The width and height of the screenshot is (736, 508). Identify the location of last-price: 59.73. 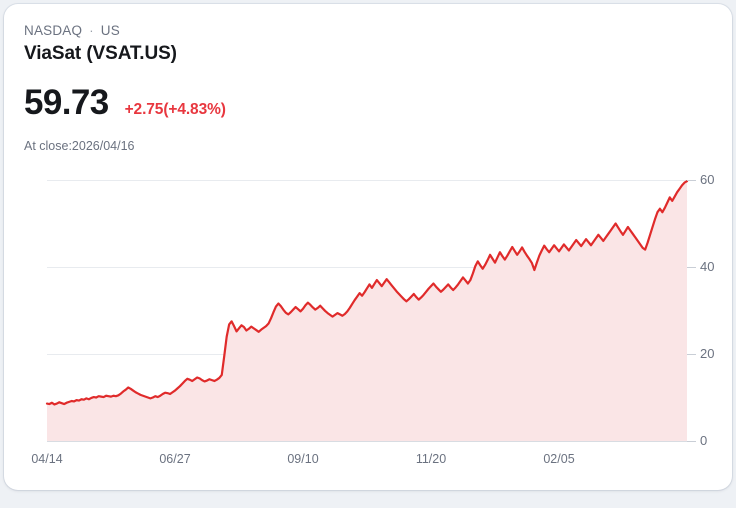
(66, 102).